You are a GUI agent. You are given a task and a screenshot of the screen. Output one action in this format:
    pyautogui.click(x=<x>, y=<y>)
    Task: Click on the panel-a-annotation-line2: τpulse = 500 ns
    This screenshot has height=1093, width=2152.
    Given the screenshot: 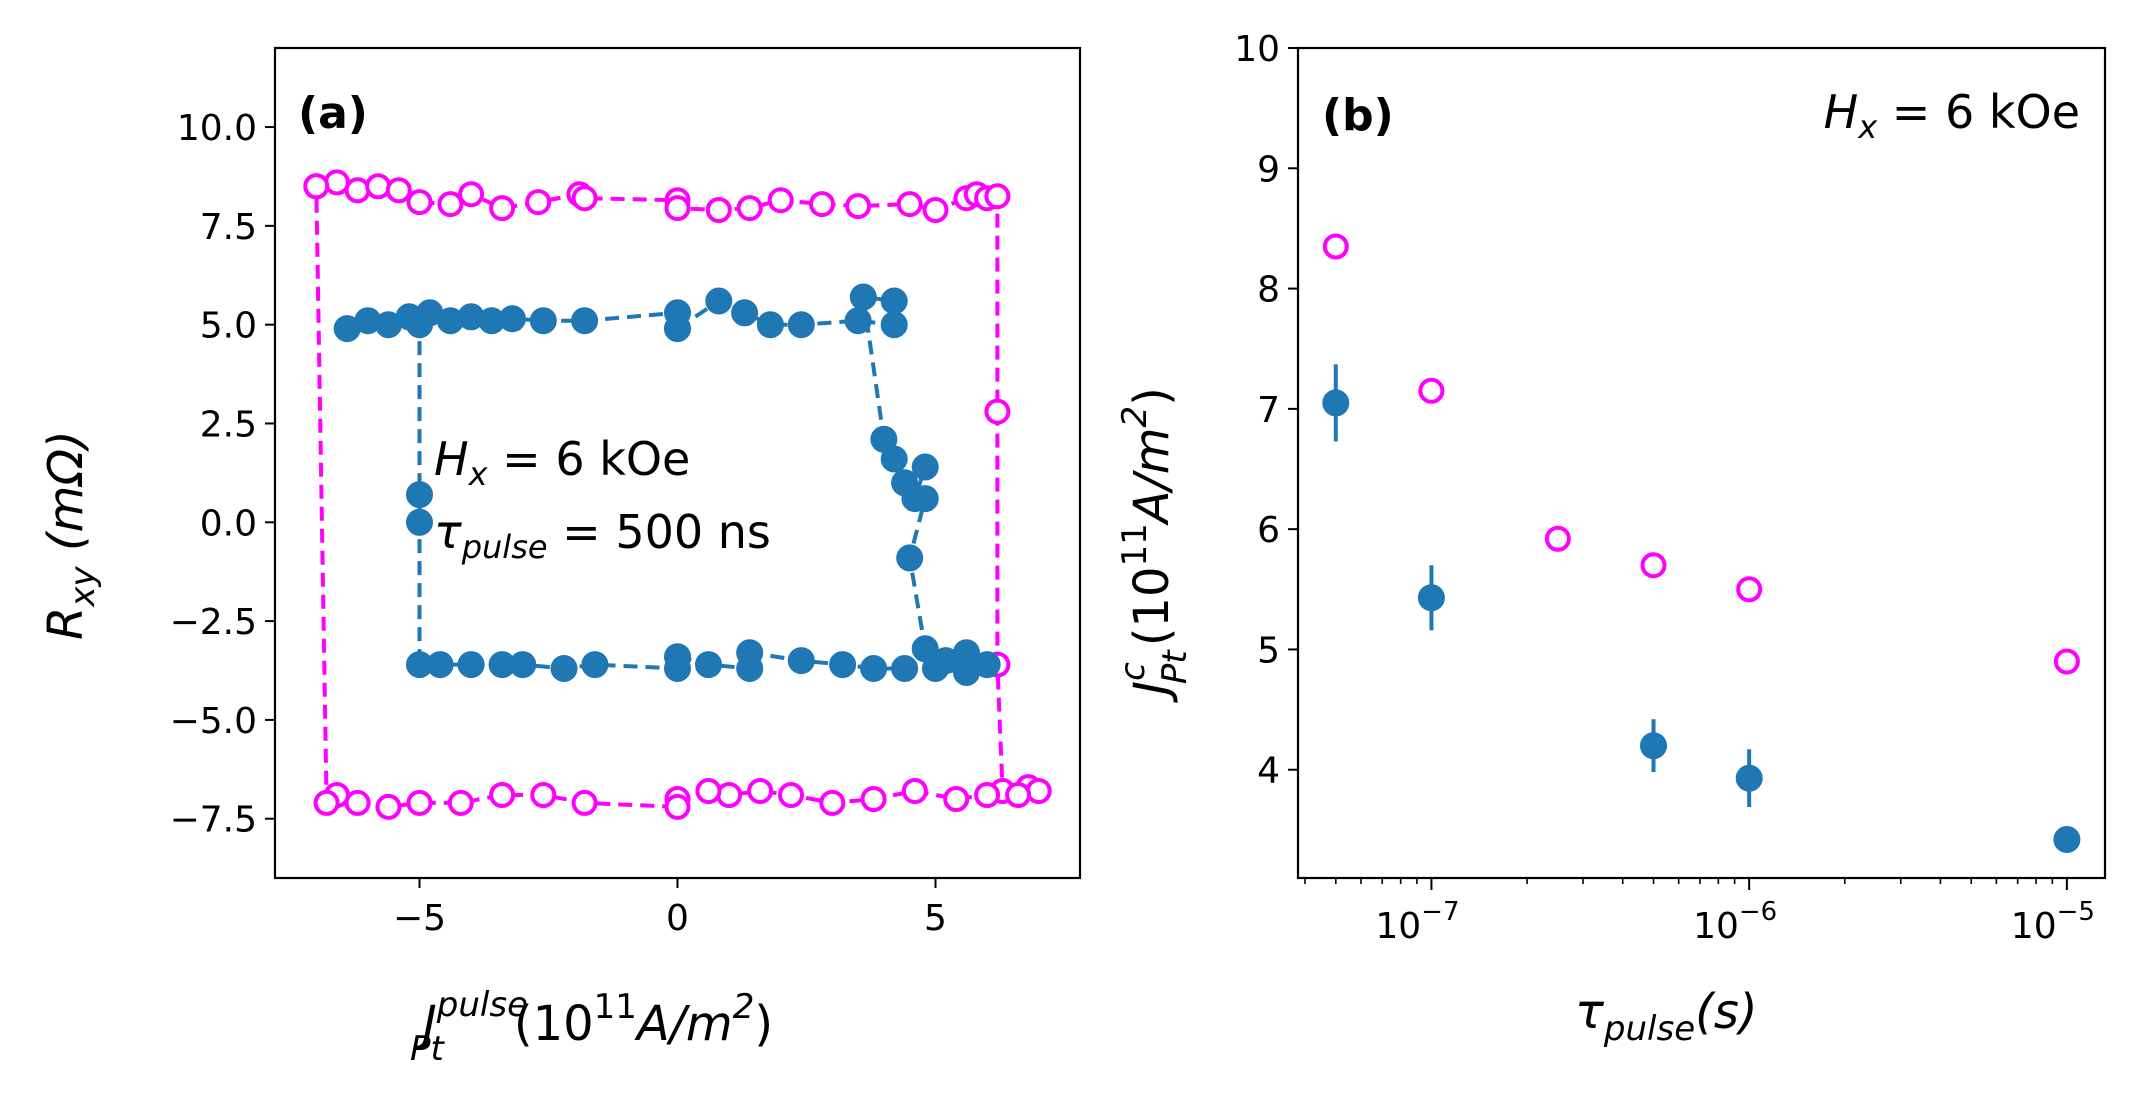 What is the action you would take?
    pyautogui.click(x=602, y=535)
    